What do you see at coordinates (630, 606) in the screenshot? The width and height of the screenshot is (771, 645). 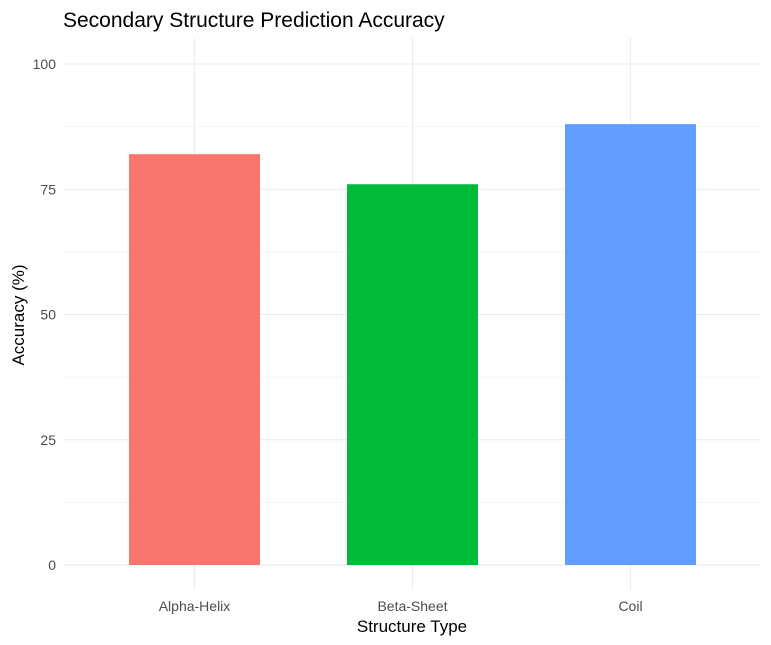 I see `x-tick-label: Coil` at bounding box center [630, 606].